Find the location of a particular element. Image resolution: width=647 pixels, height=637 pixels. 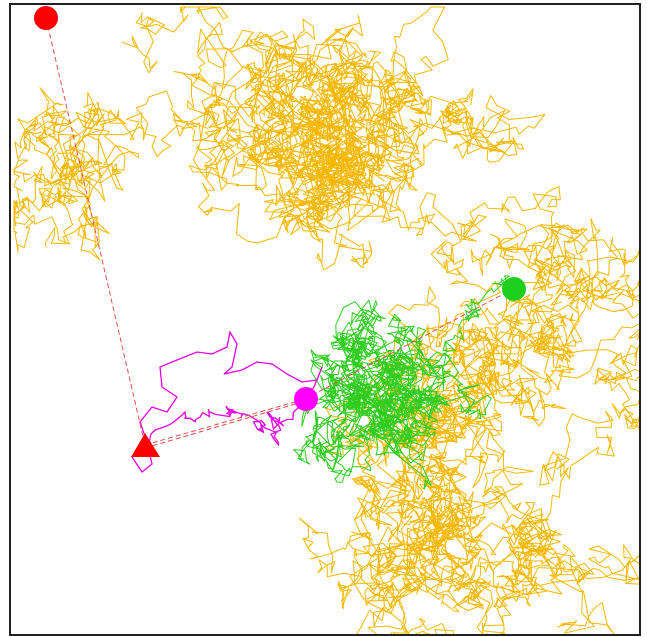

magenta-walk-path-jitter is located at coordinates (222, 425).